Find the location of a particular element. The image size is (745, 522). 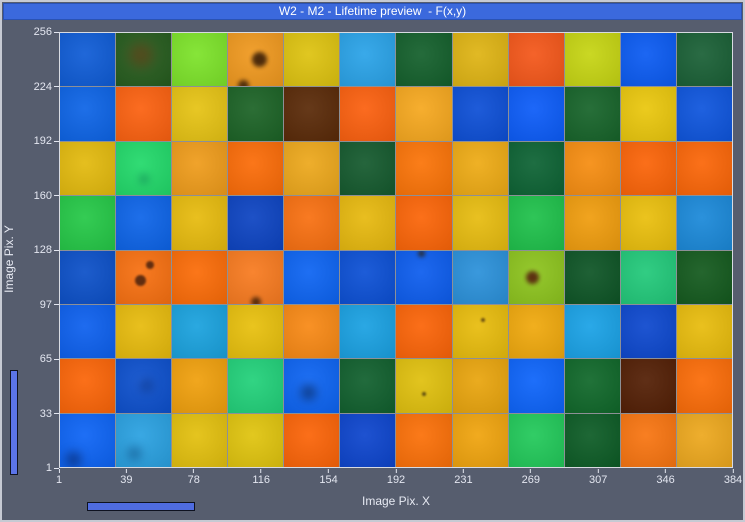

x-tick: 192 is located at coordinates (396, 477).